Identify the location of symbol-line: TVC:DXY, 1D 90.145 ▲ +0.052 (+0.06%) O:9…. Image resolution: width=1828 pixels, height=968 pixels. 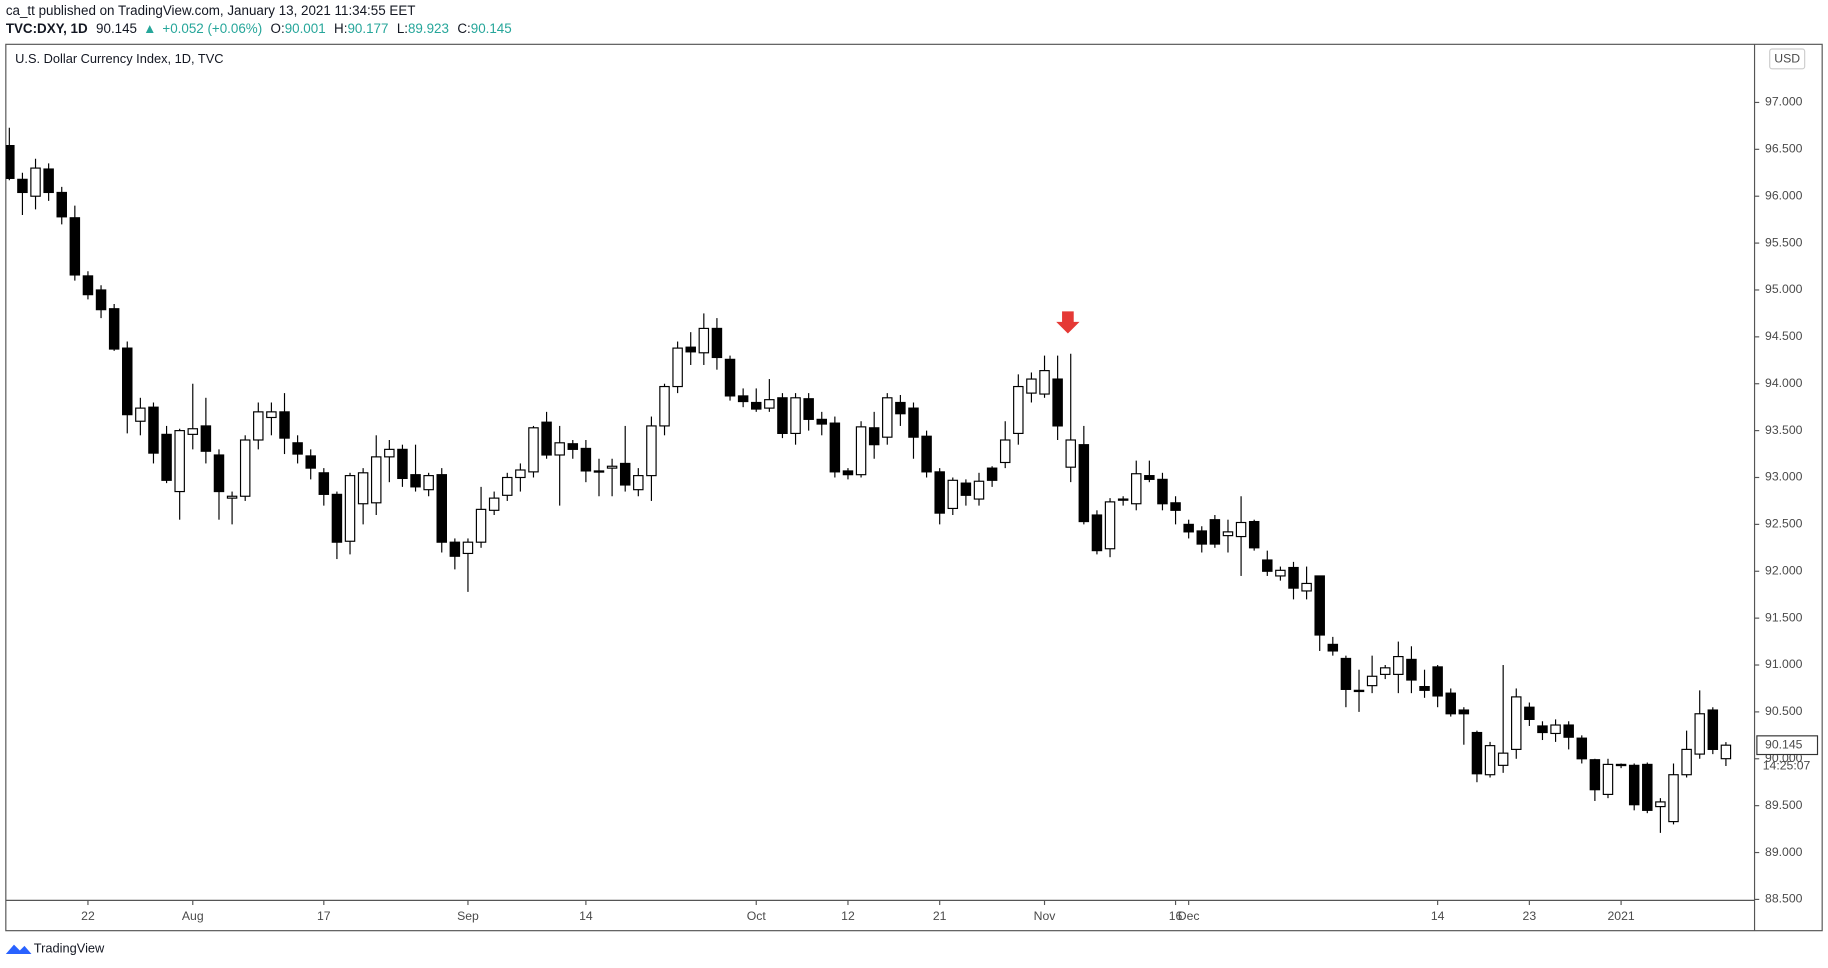
(259, 28).